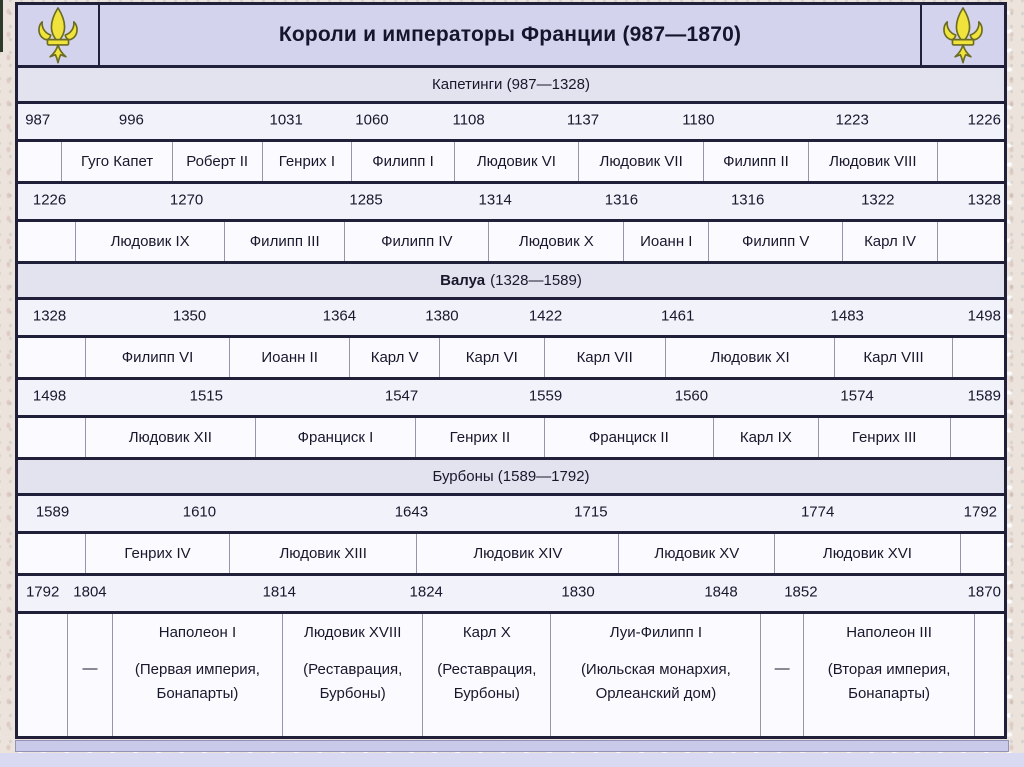 This screenshot has width=1024, height=767. What do you see at coordinates (517, 553) in the screenshot?
I see `king-cell: Людовик XIV` at bounding box center [517, 553].